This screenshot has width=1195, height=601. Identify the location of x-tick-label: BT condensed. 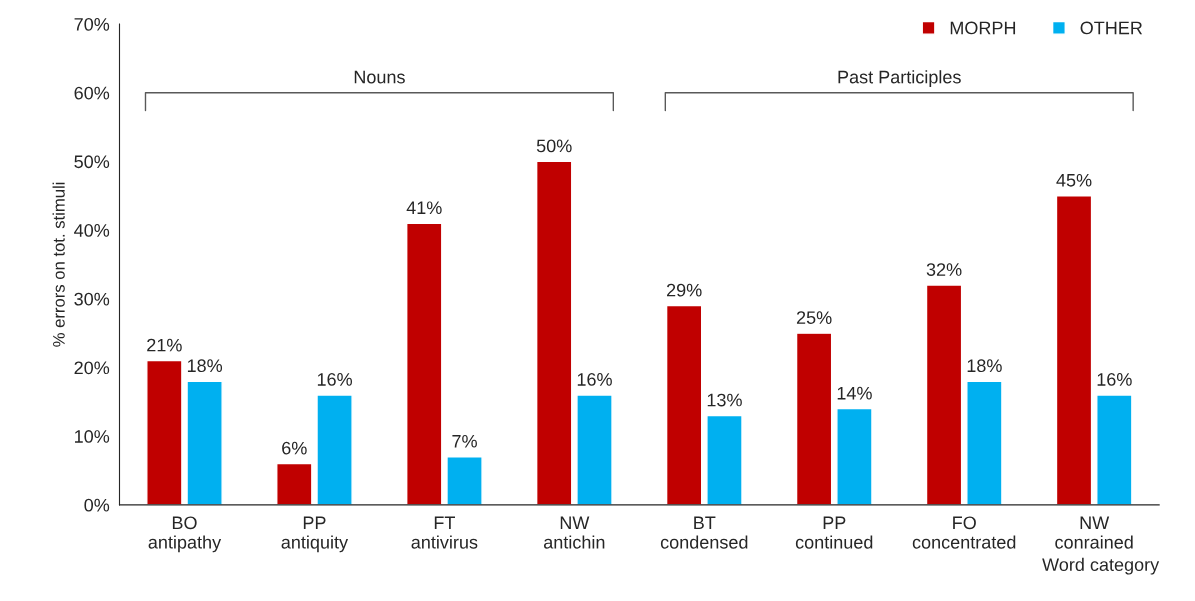
(704, 532).